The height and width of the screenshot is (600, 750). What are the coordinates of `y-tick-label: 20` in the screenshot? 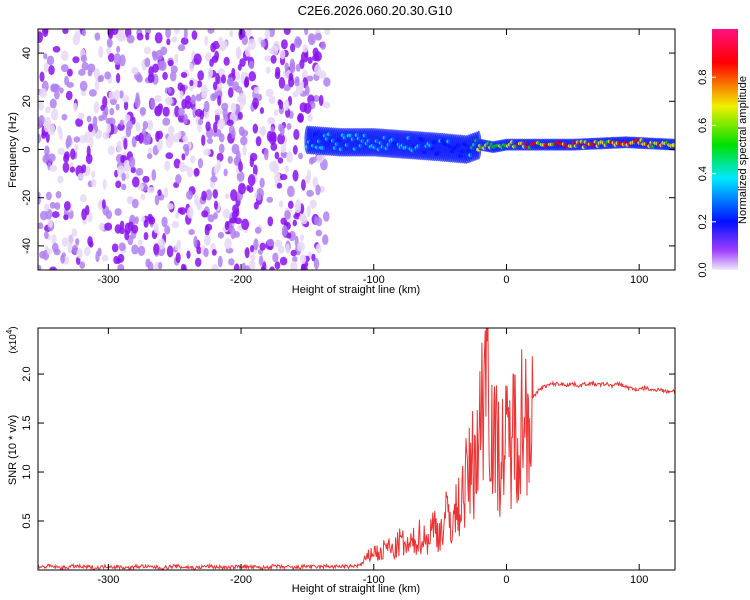 It's located at (27, 101).